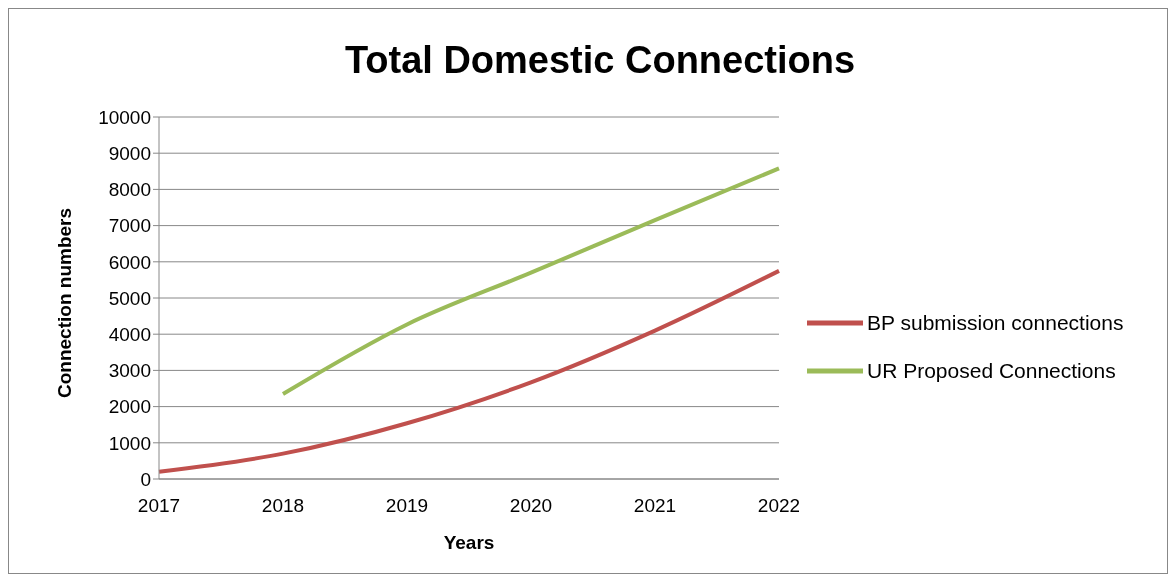 This screenshot has width=1176, height=582. Describe the element at coordinates (779, 506) in the screenshot. I see `x-tick-label: 2022` at that location.